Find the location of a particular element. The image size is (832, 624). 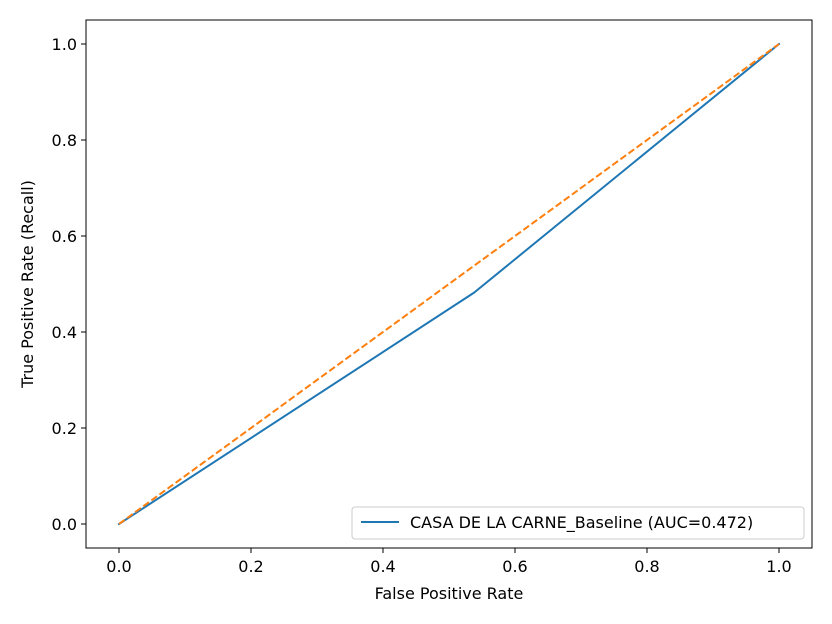

y-tick-label: 1.0 is located at coordinates (64, 44).